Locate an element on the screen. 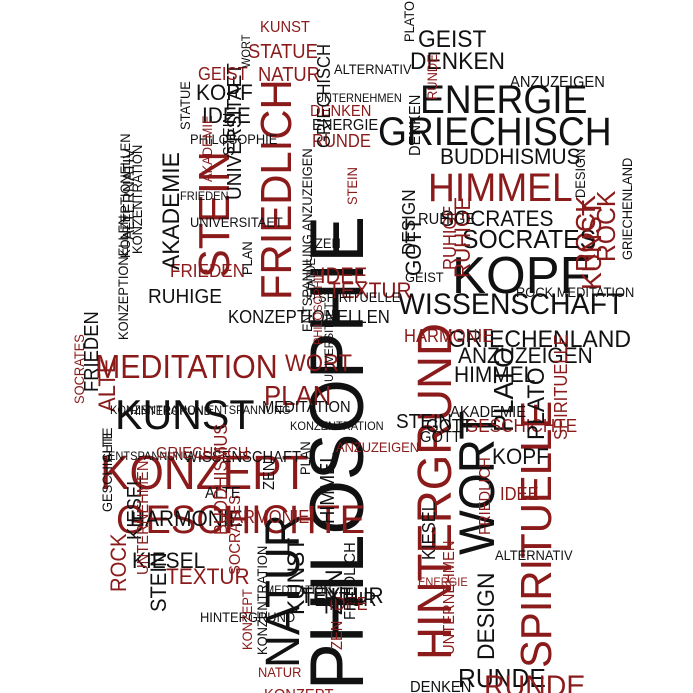 The image size is (693, 693). cloud-word-alte: ALTE is located at coordinates (223, 493).